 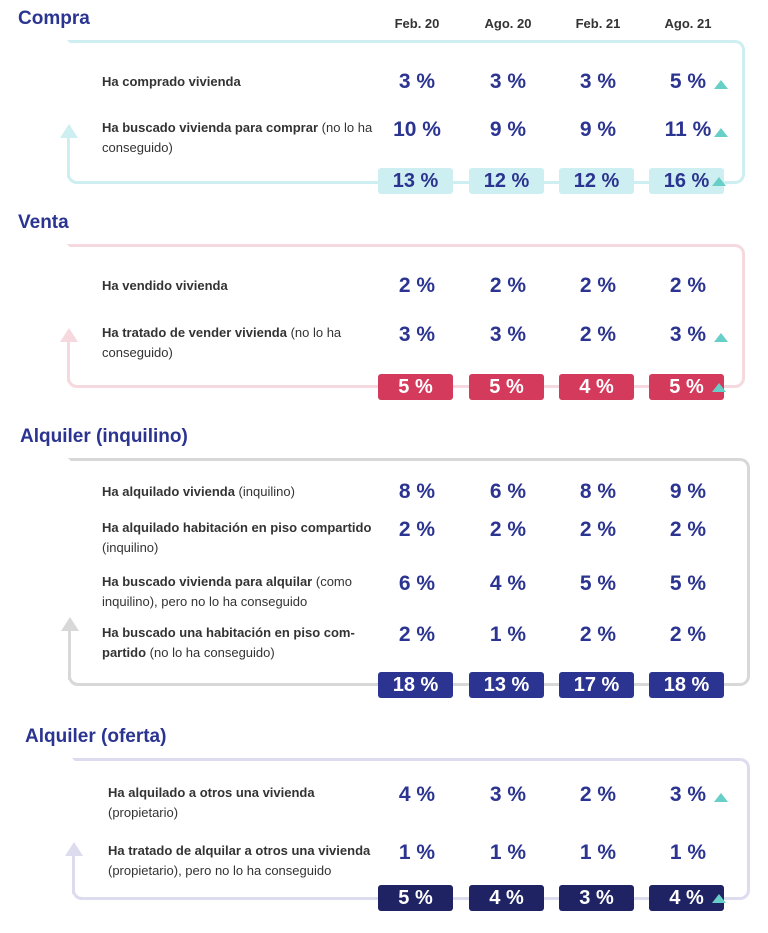 I want to click on section-title: Venta, so click(x=43, y=222).